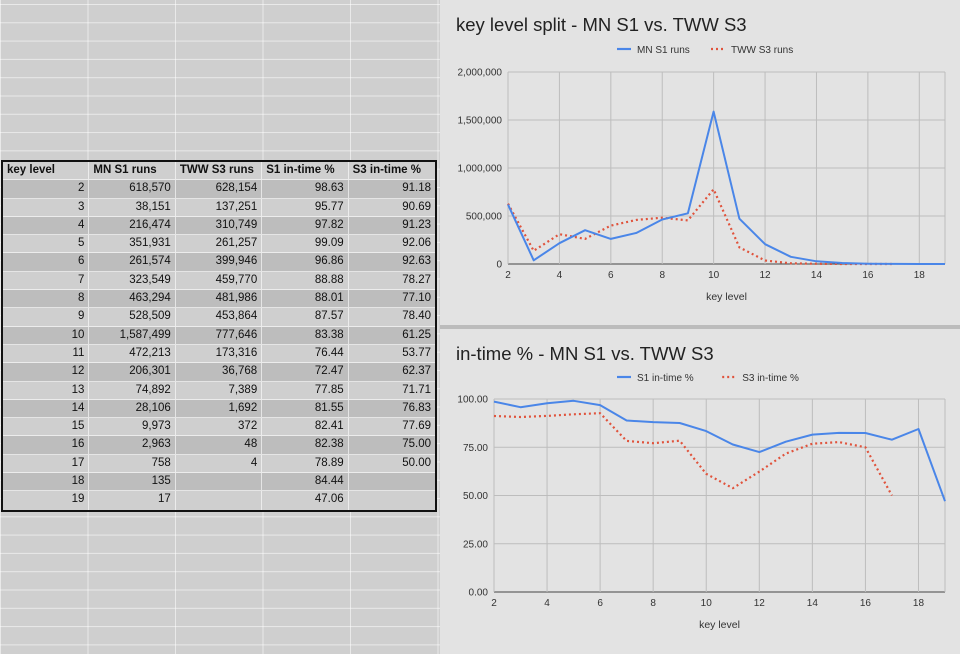 The height and width of the screenshot is (654, 960). Describe the element at coordinates (417, 371) in the screenshot. I see `table-cell: 62.37` at that location.